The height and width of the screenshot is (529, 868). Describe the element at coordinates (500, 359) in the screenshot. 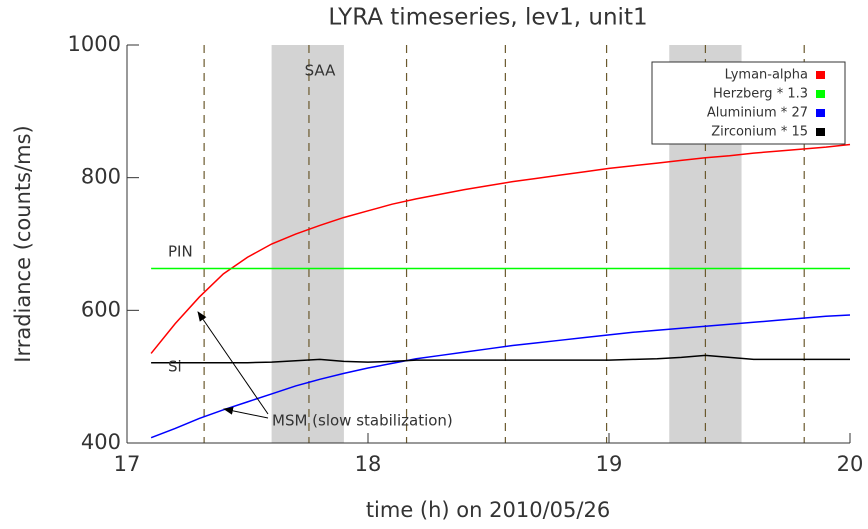

I see `series-line` at that location.